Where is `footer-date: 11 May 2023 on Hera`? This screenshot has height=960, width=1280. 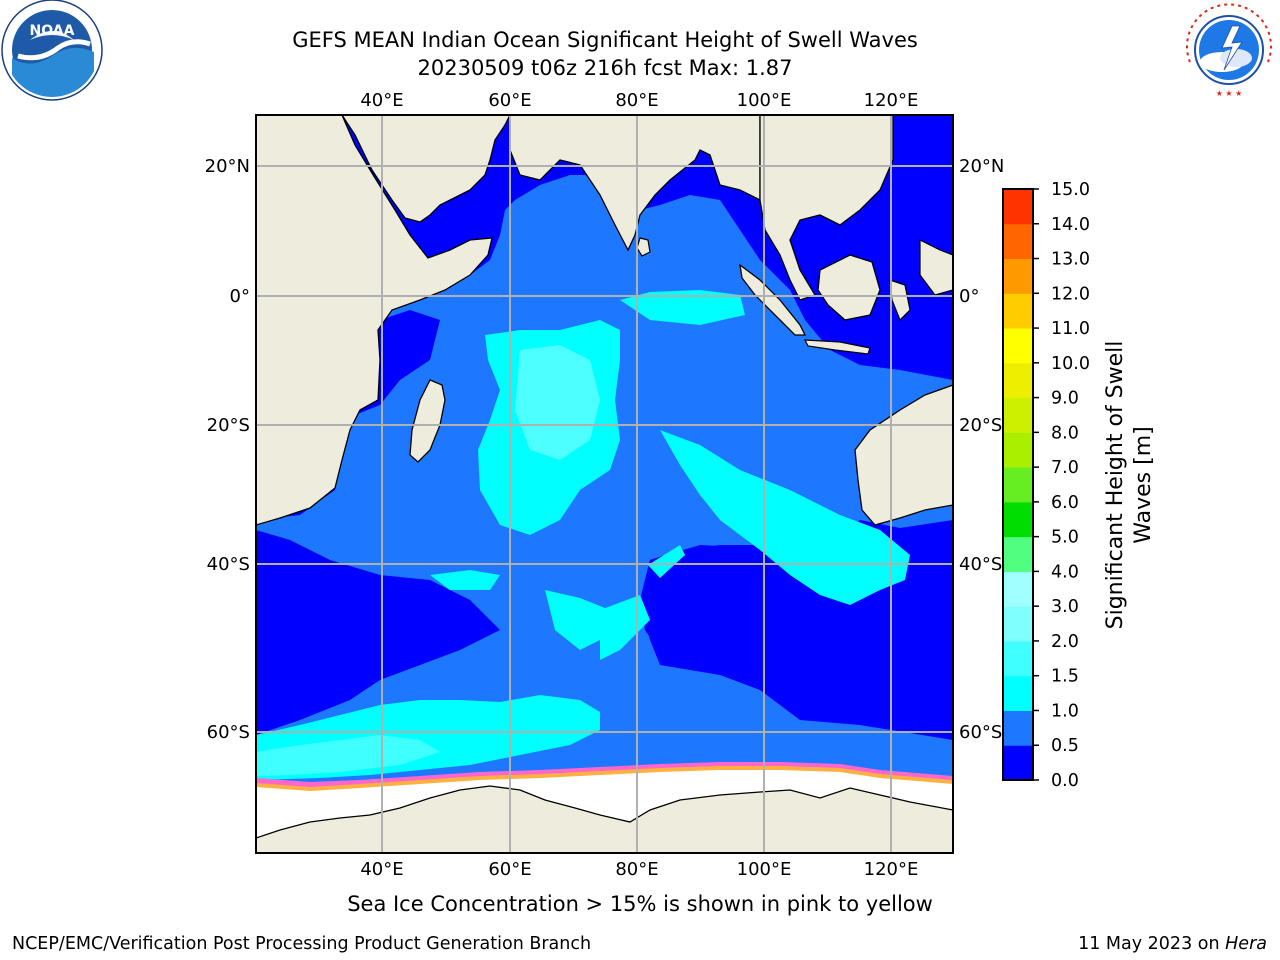
footer-date: 11 May 2023 on Hera is located at coordinates (1172, 944).